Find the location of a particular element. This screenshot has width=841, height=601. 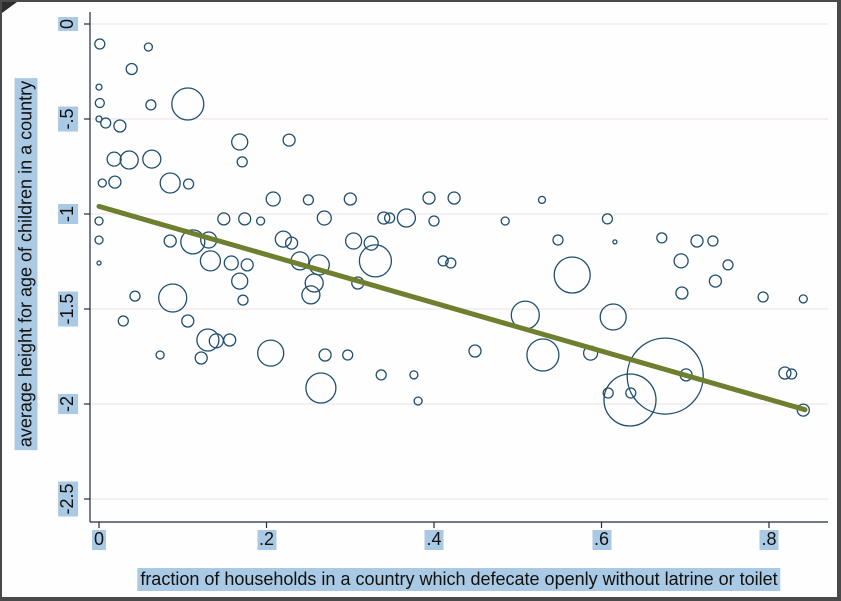

x-axis-tick-label: .6 is located at coordinates (601, 539).